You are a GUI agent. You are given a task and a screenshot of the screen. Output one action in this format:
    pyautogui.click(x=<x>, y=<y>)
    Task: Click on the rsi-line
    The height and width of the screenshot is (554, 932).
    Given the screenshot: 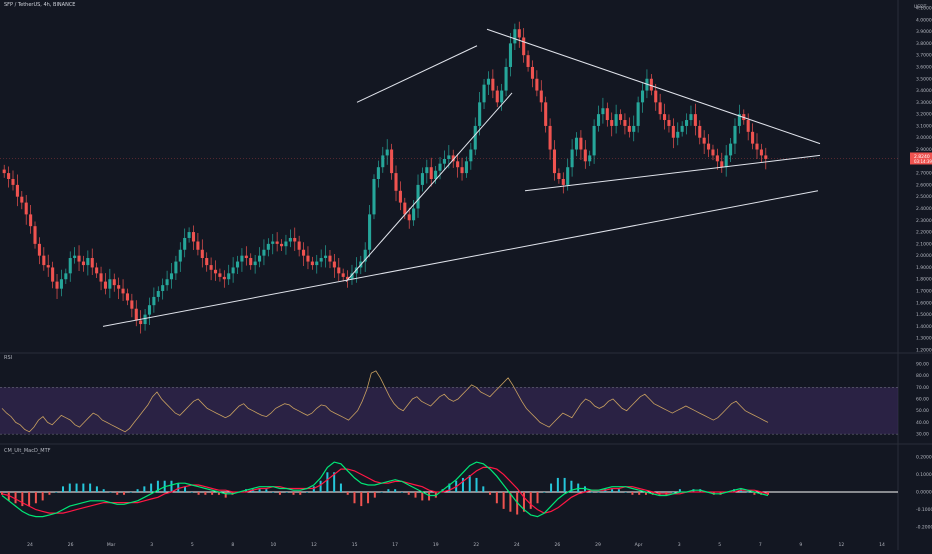 What is the action you would take?
    pyautogui.click(x=385, y=401)
    